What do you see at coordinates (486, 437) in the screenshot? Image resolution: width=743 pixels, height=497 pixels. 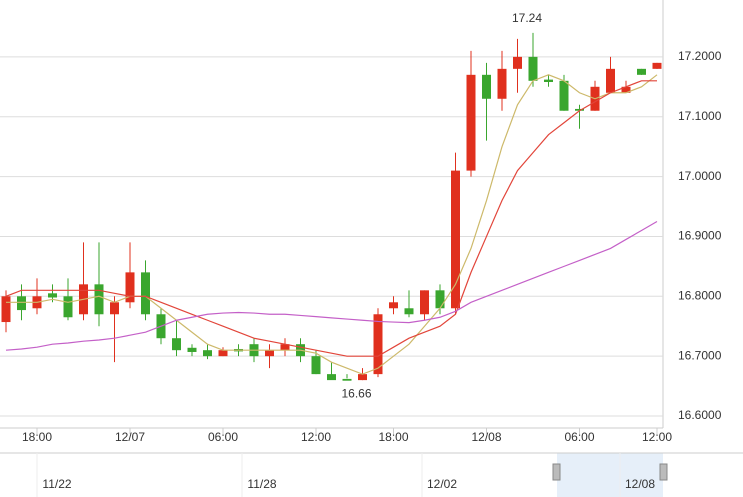 I see `x-tick-label: 12/08` at bounding box center [486, 437].